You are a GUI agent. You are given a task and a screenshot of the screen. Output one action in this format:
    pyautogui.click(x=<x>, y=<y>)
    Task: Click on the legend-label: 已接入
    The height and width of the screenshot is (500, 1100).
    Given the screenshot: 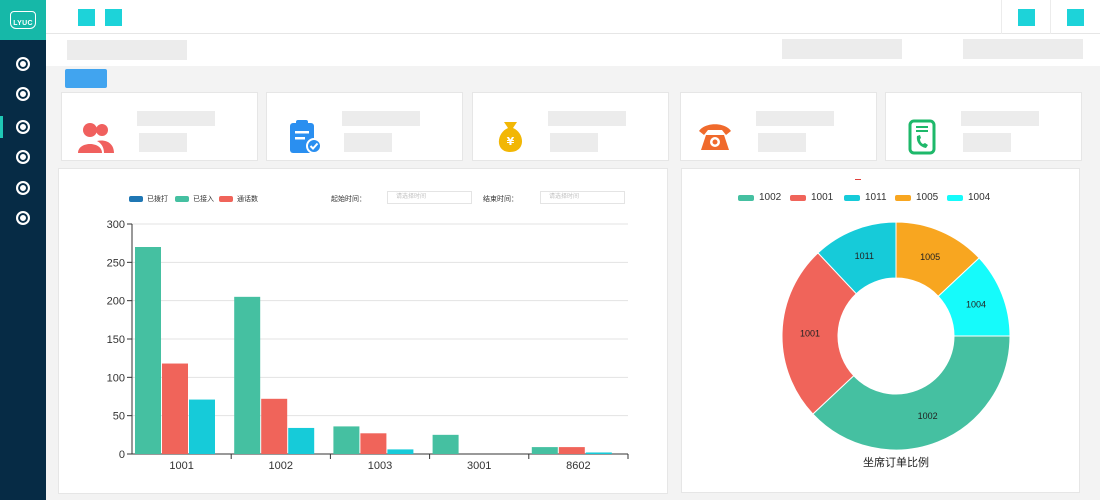 What is the action you would take?
    pyautogui.click(x=203, y=199)
    